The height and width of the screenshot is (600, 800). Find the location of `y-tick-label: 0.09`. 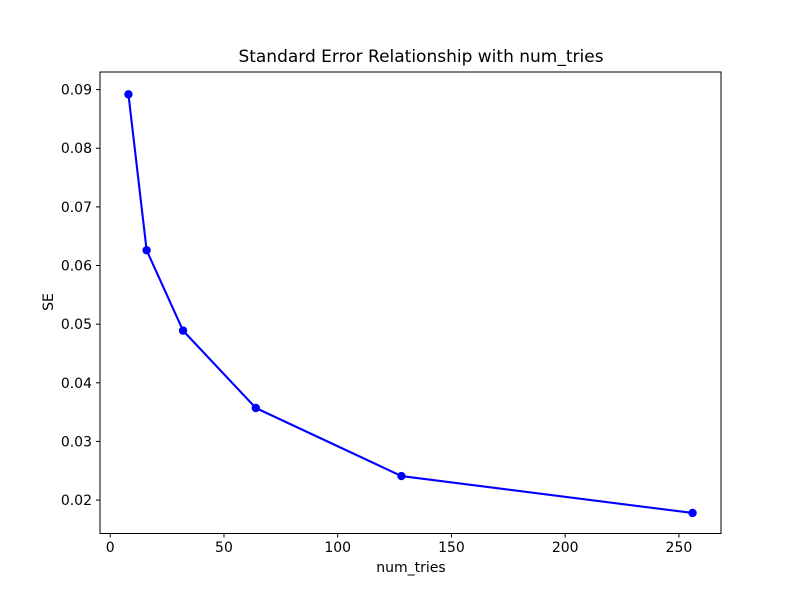

y-tick-label: 0.09 is located at coordinates (76, 91).